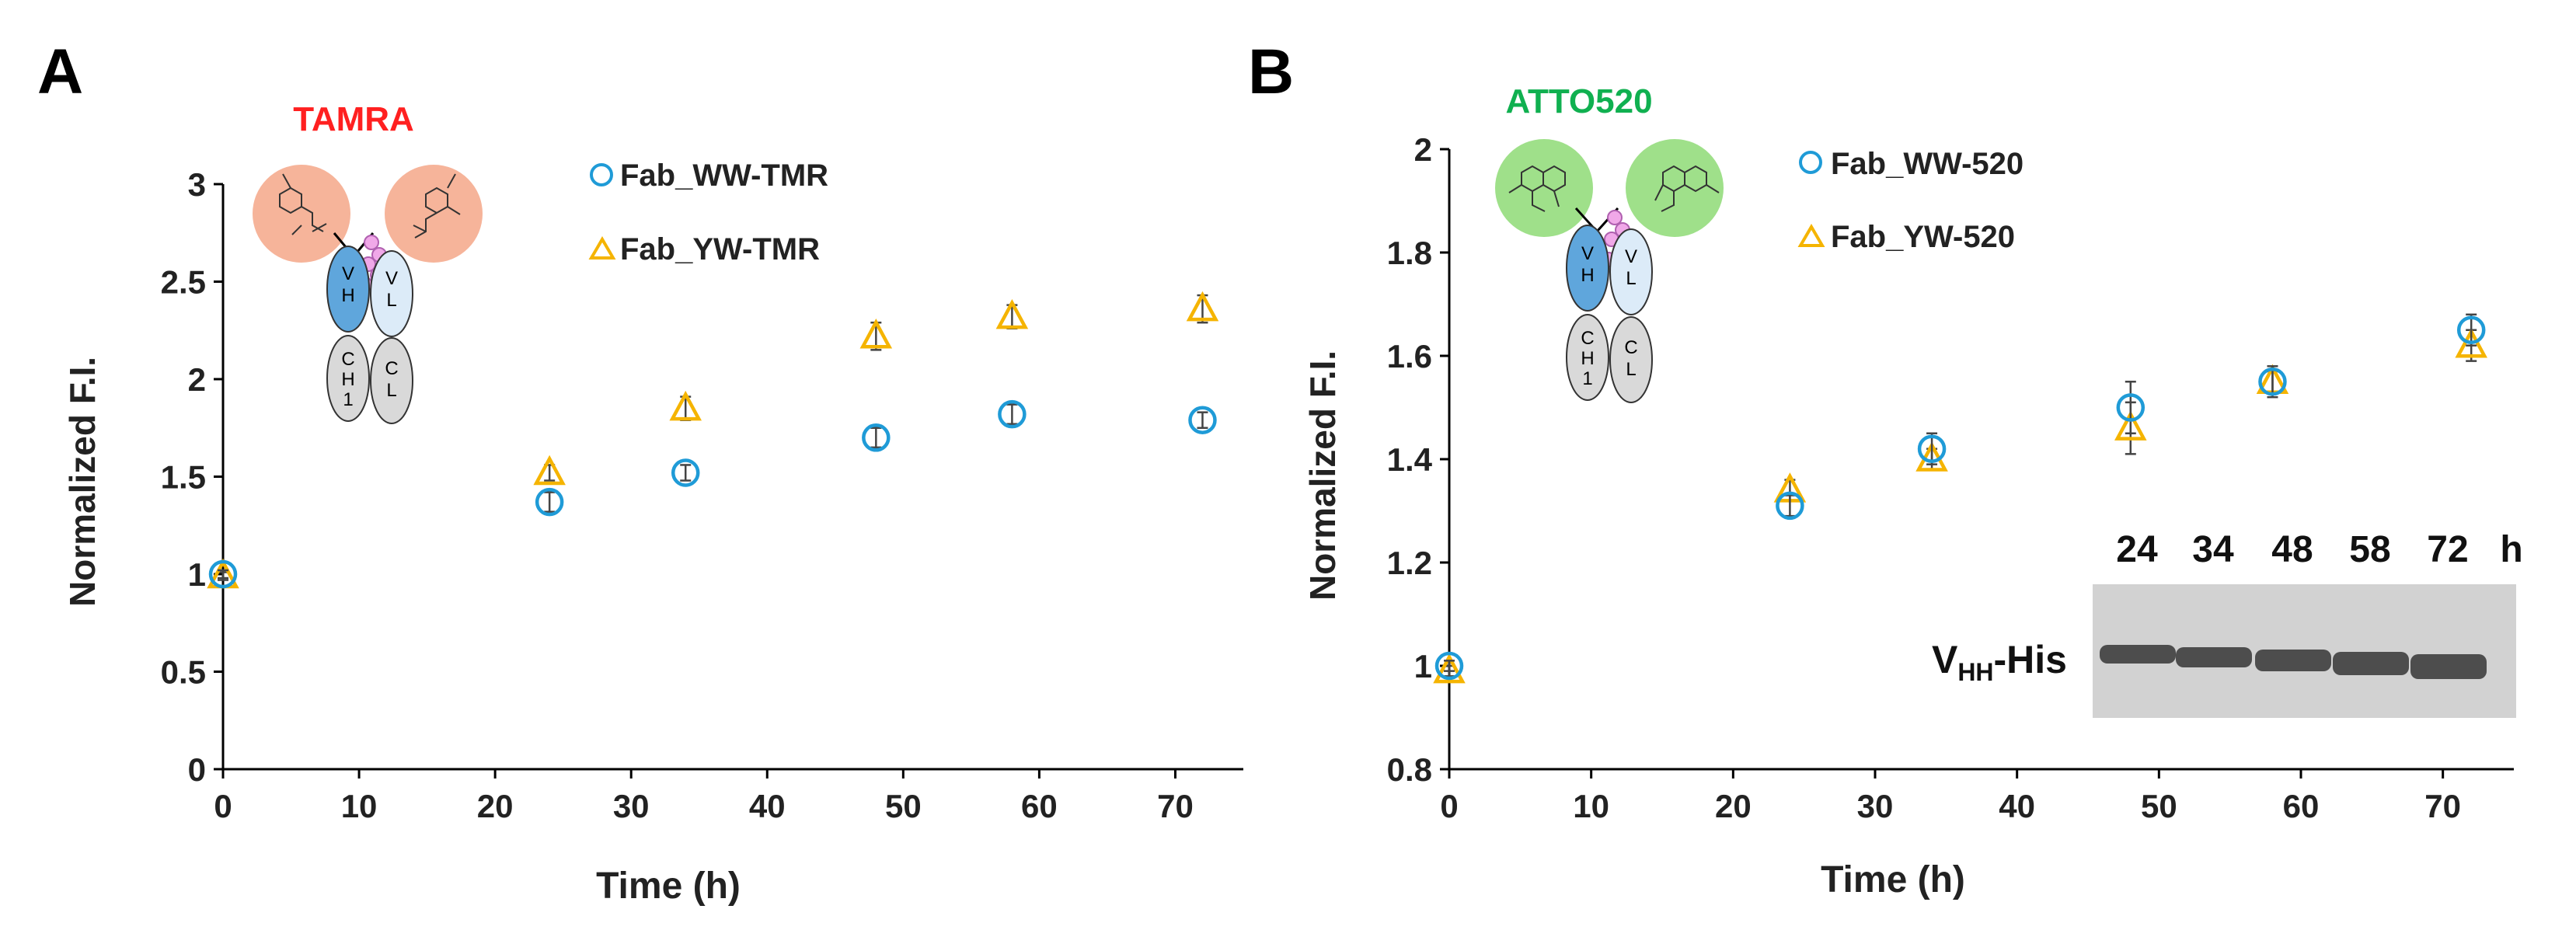 The image size is (2576, 937). What do you see at coordinates (631, 806) in the screenshot?
I see `panel-a-x-tick-label: 30` at bounding box center [631, 806].